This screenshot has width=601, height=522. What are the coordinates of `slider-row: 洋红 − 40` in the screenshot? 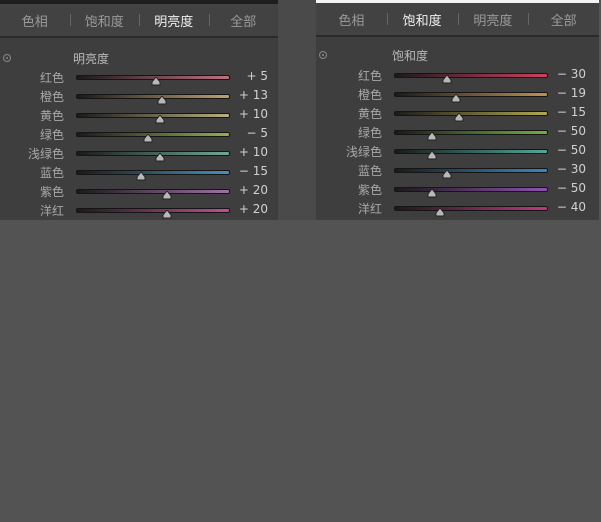 It's located at (457, 208).